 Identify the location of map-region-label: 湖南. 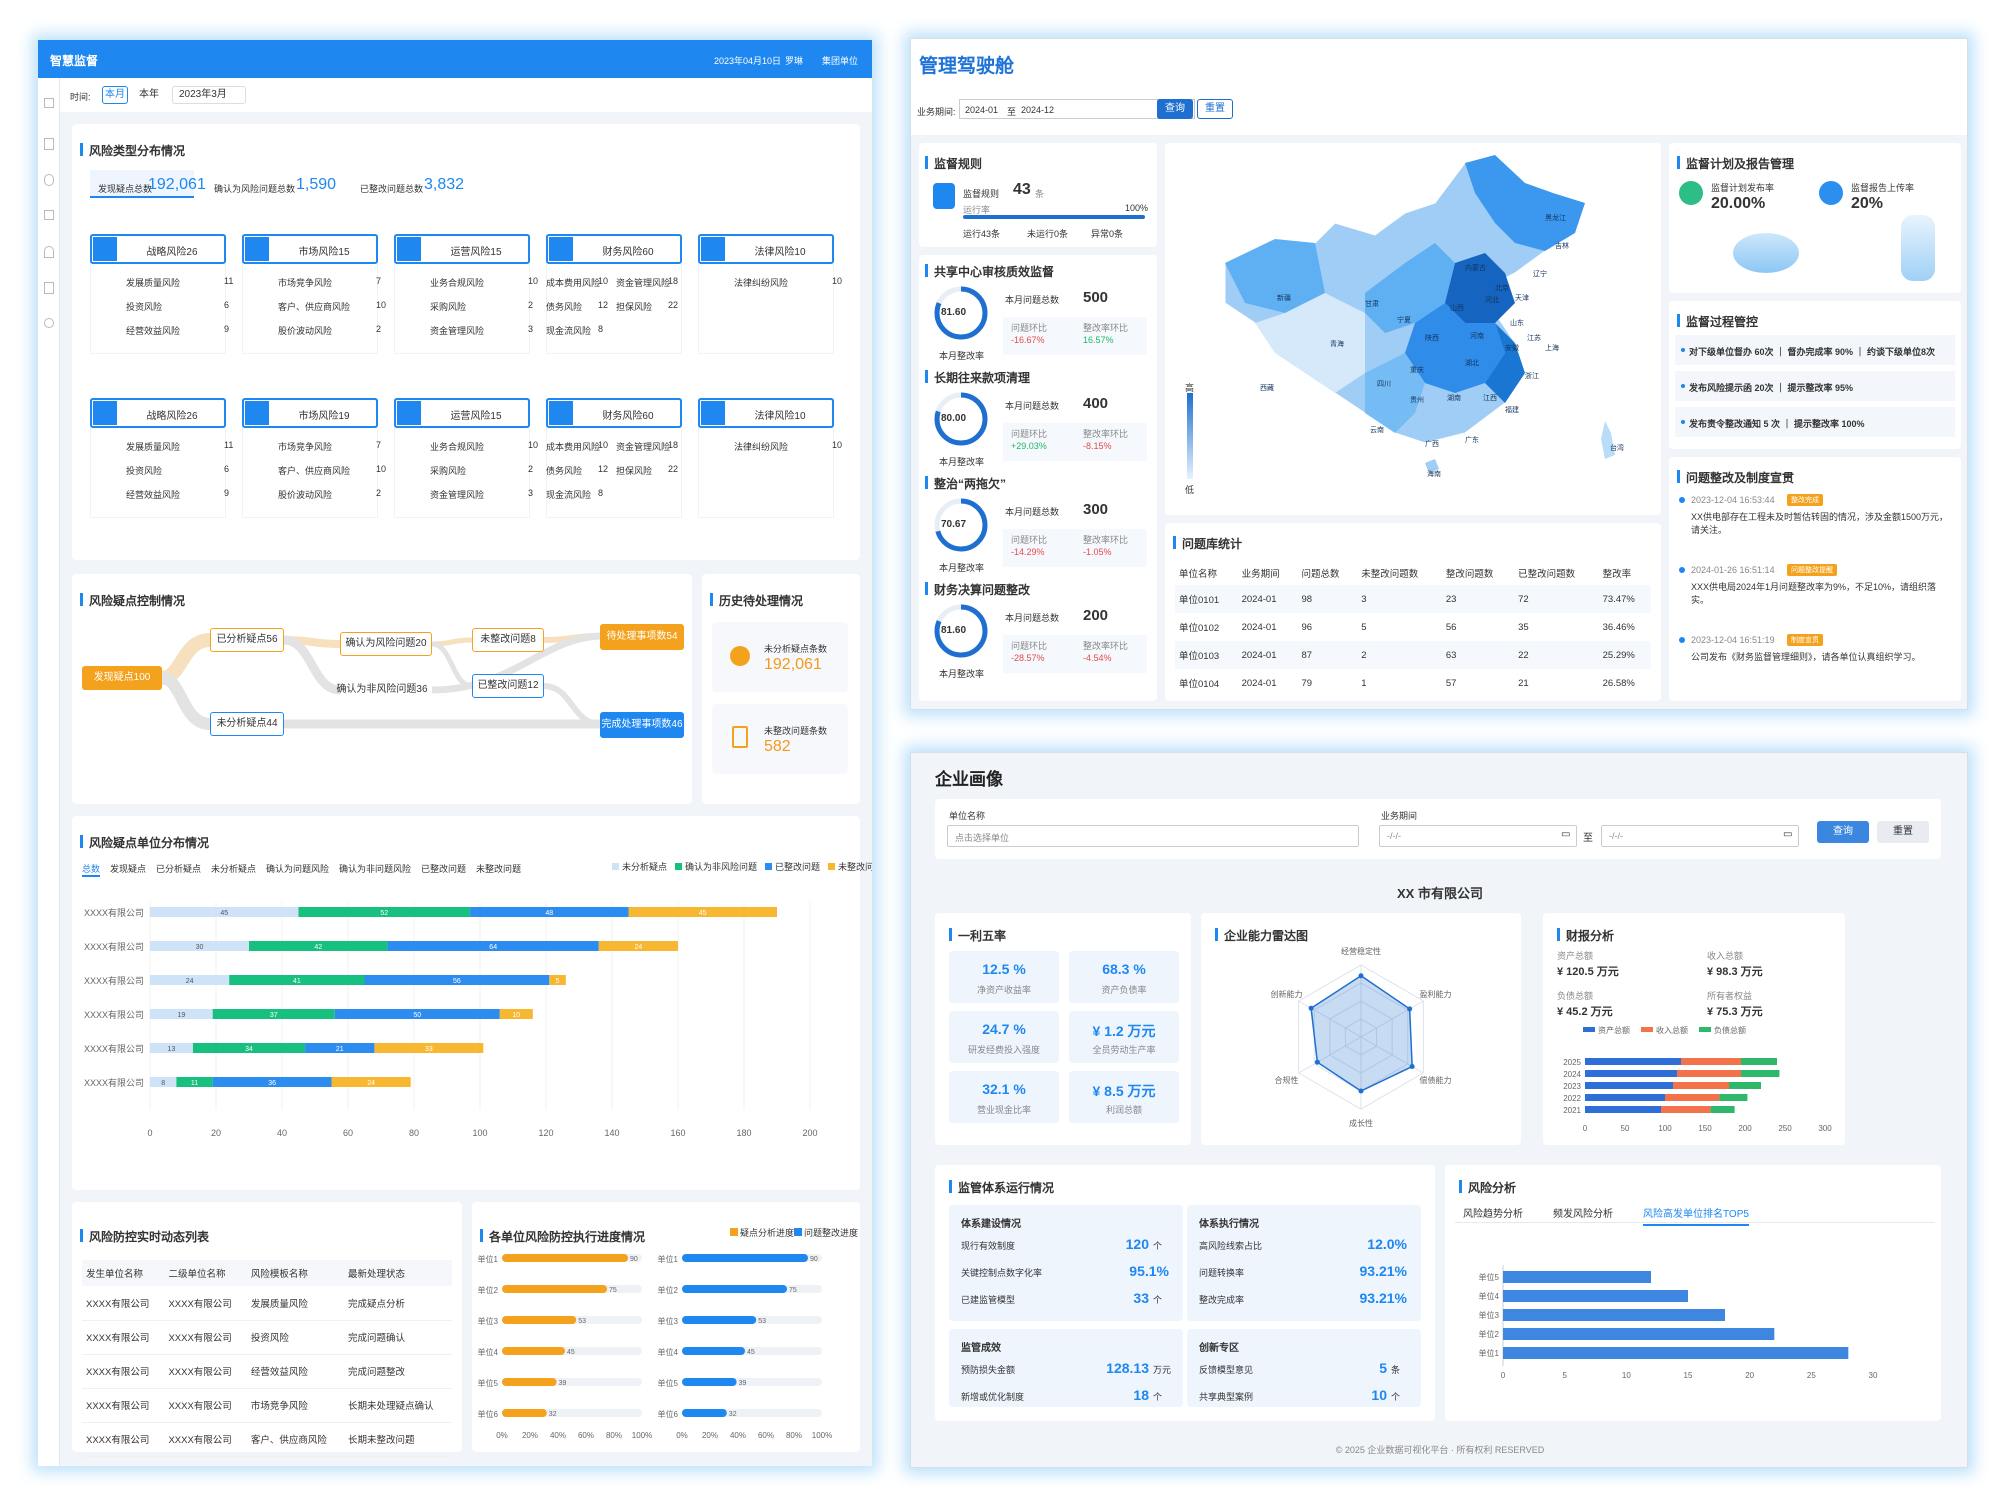
(1454, 398).